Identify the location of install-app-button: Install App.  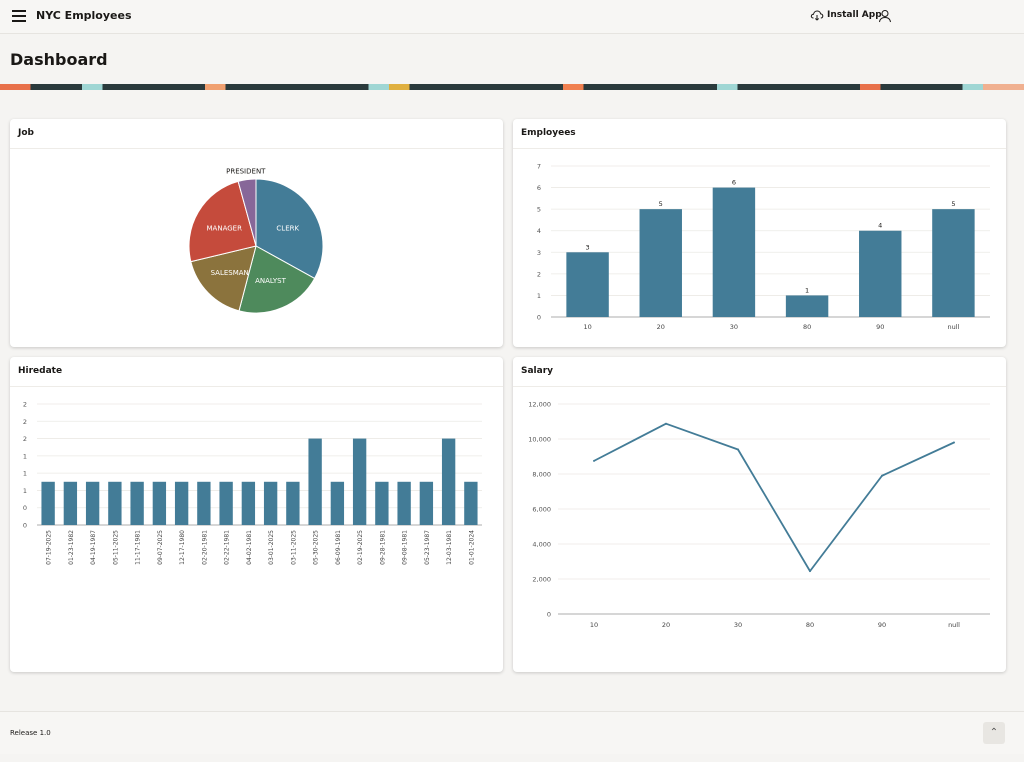
(846, 15).